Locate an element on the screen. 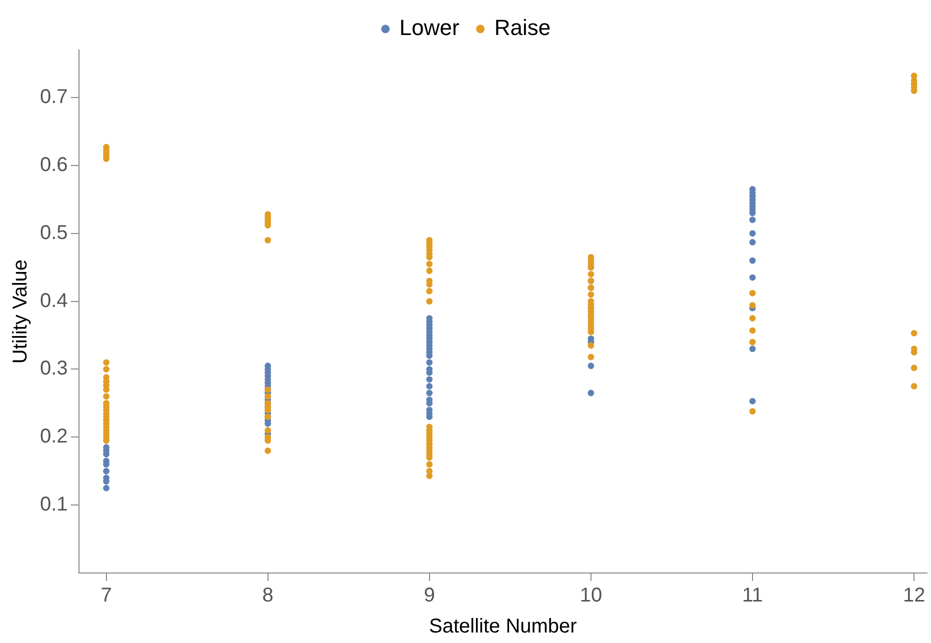 The width and height of the screenshot is (931, 643). x-axis-title: Satellite Number is located at coordinates (503, 627).